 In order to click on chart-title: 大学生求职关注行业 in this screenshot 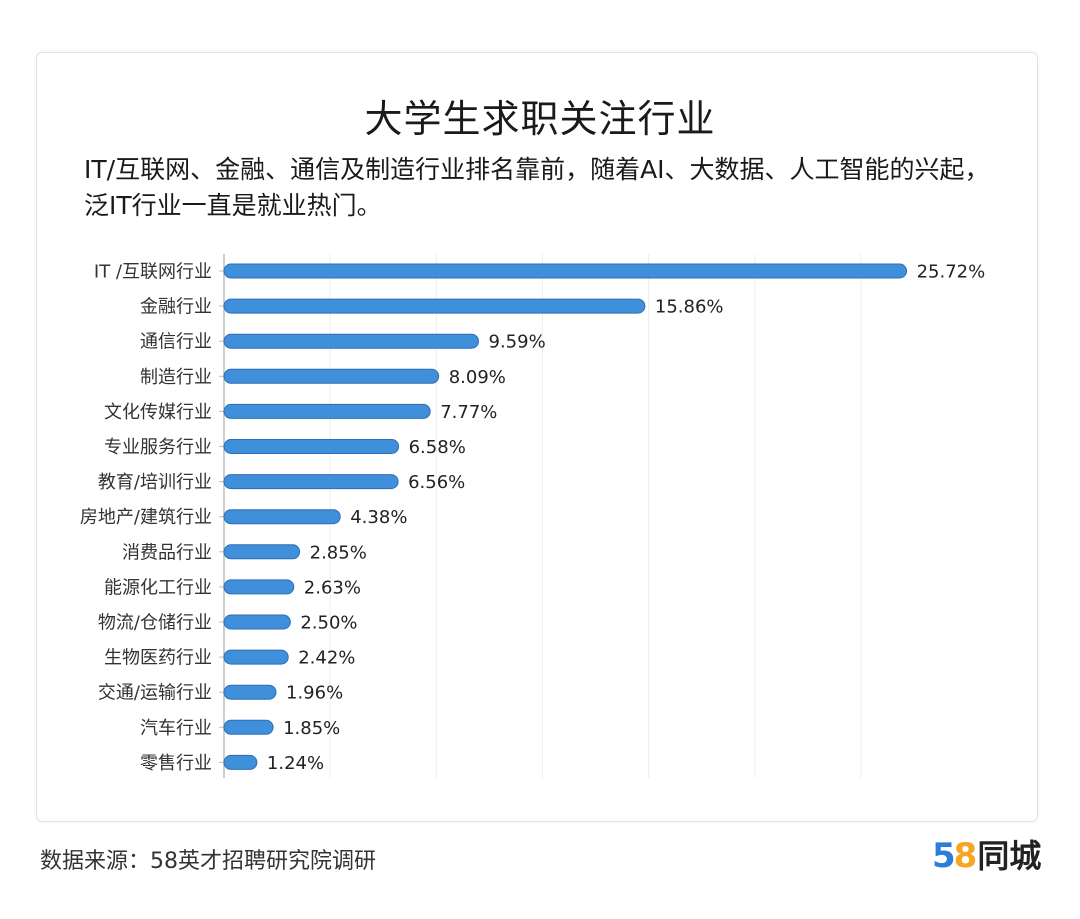, I will do `click(540, 119)`.